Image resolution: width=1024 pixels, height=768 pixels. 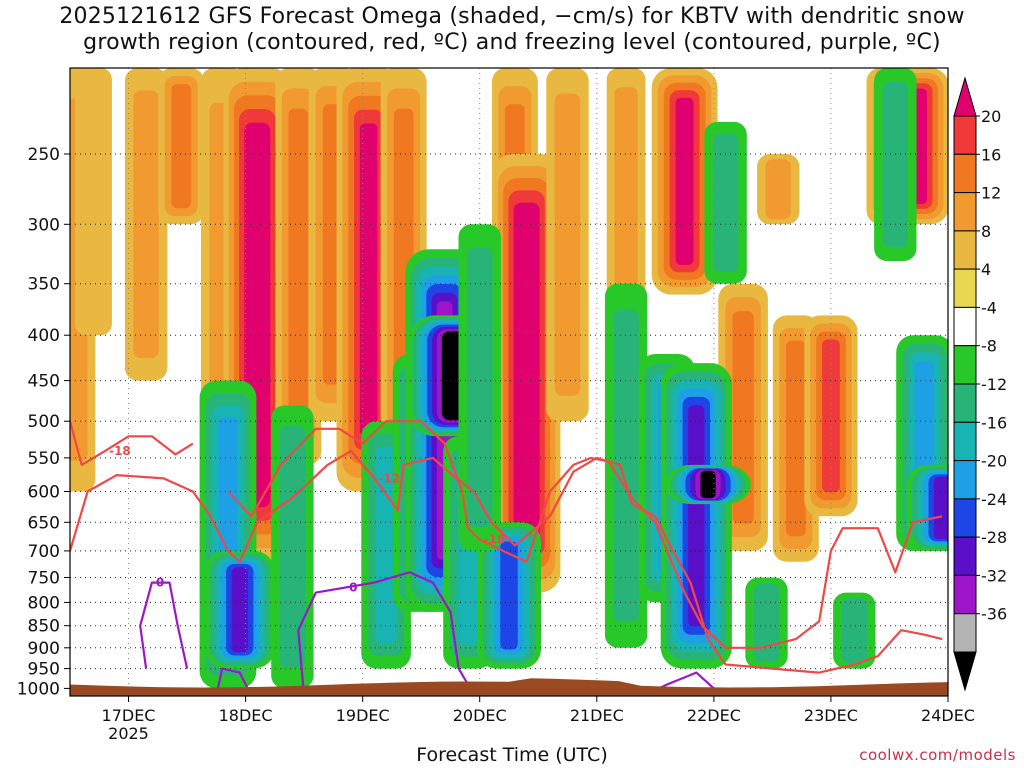 I want to click on x-tick-label: 24DEC, so click(x=948, y=715).